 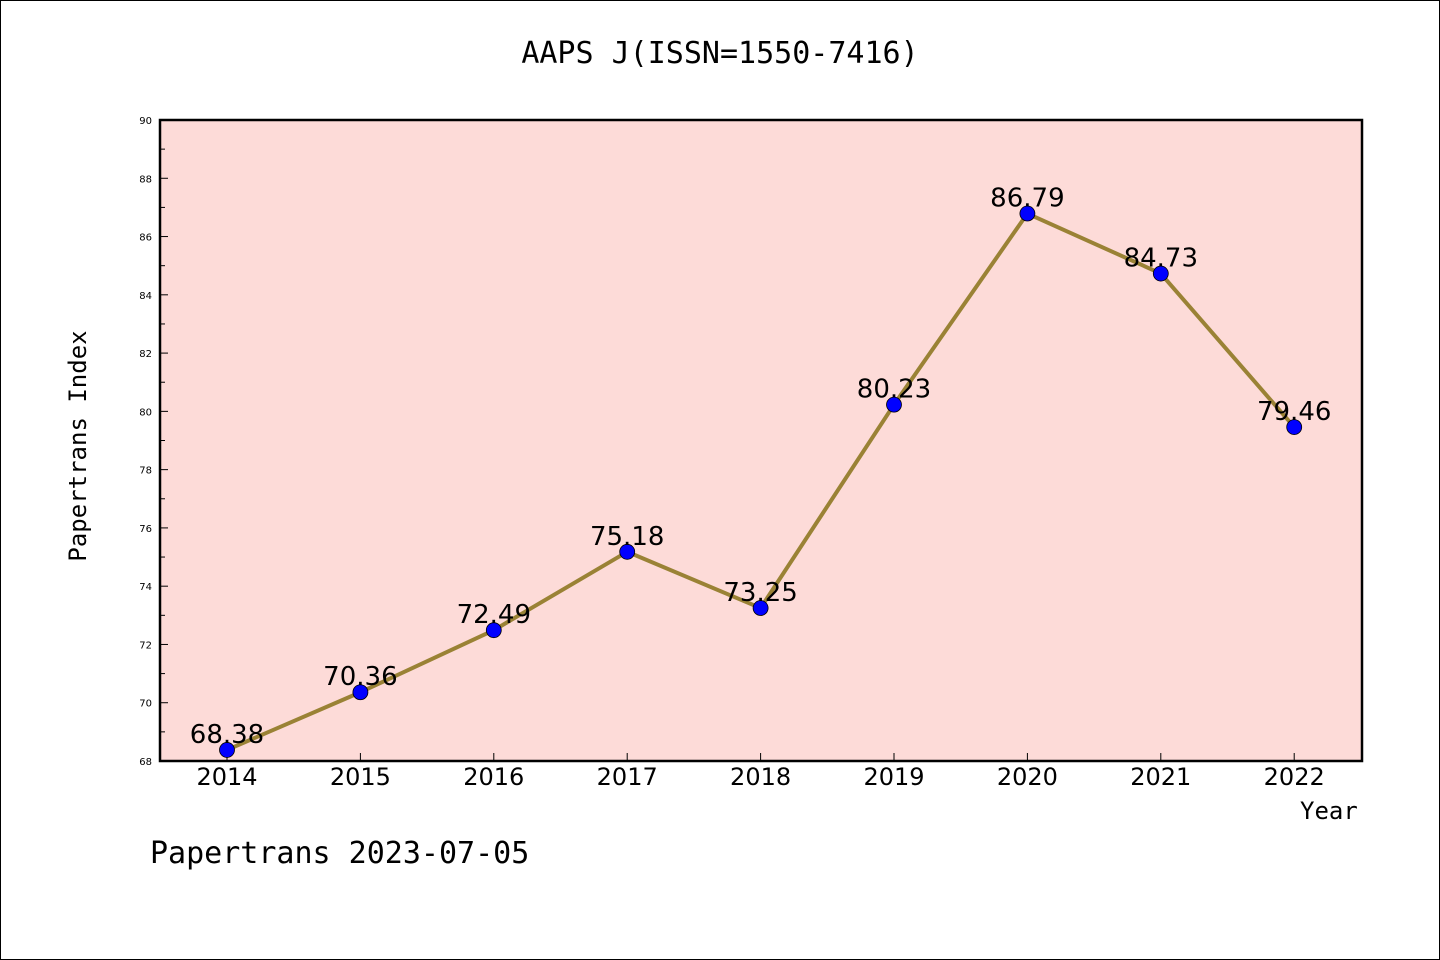 I want to click on x-tick-label: 2016, so click(x=493, y=777).